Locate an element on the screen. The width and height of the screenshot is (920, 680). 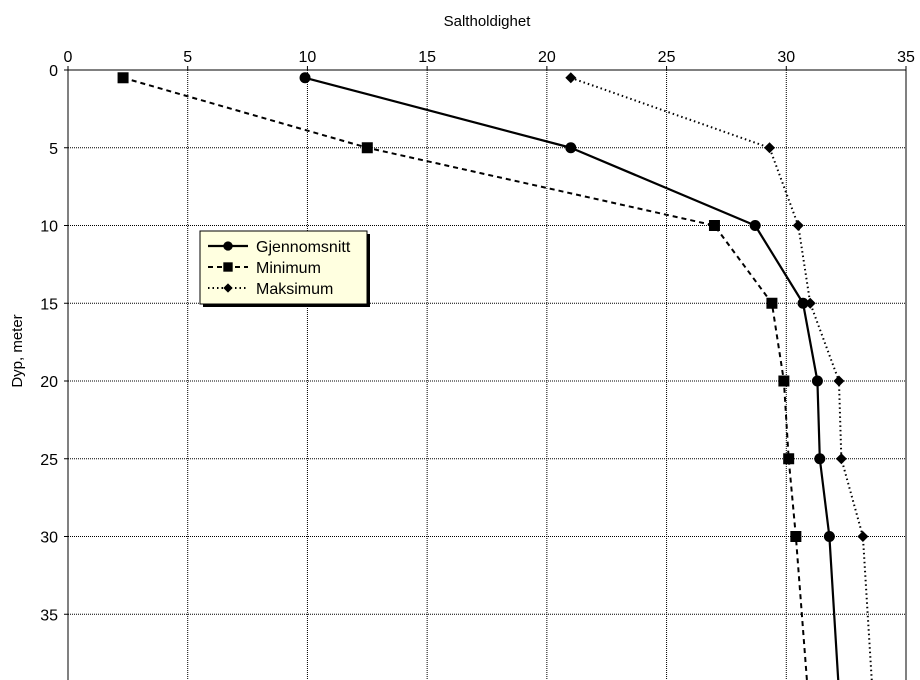
x-tick-label: 20 is located at coordinates (547, 57).